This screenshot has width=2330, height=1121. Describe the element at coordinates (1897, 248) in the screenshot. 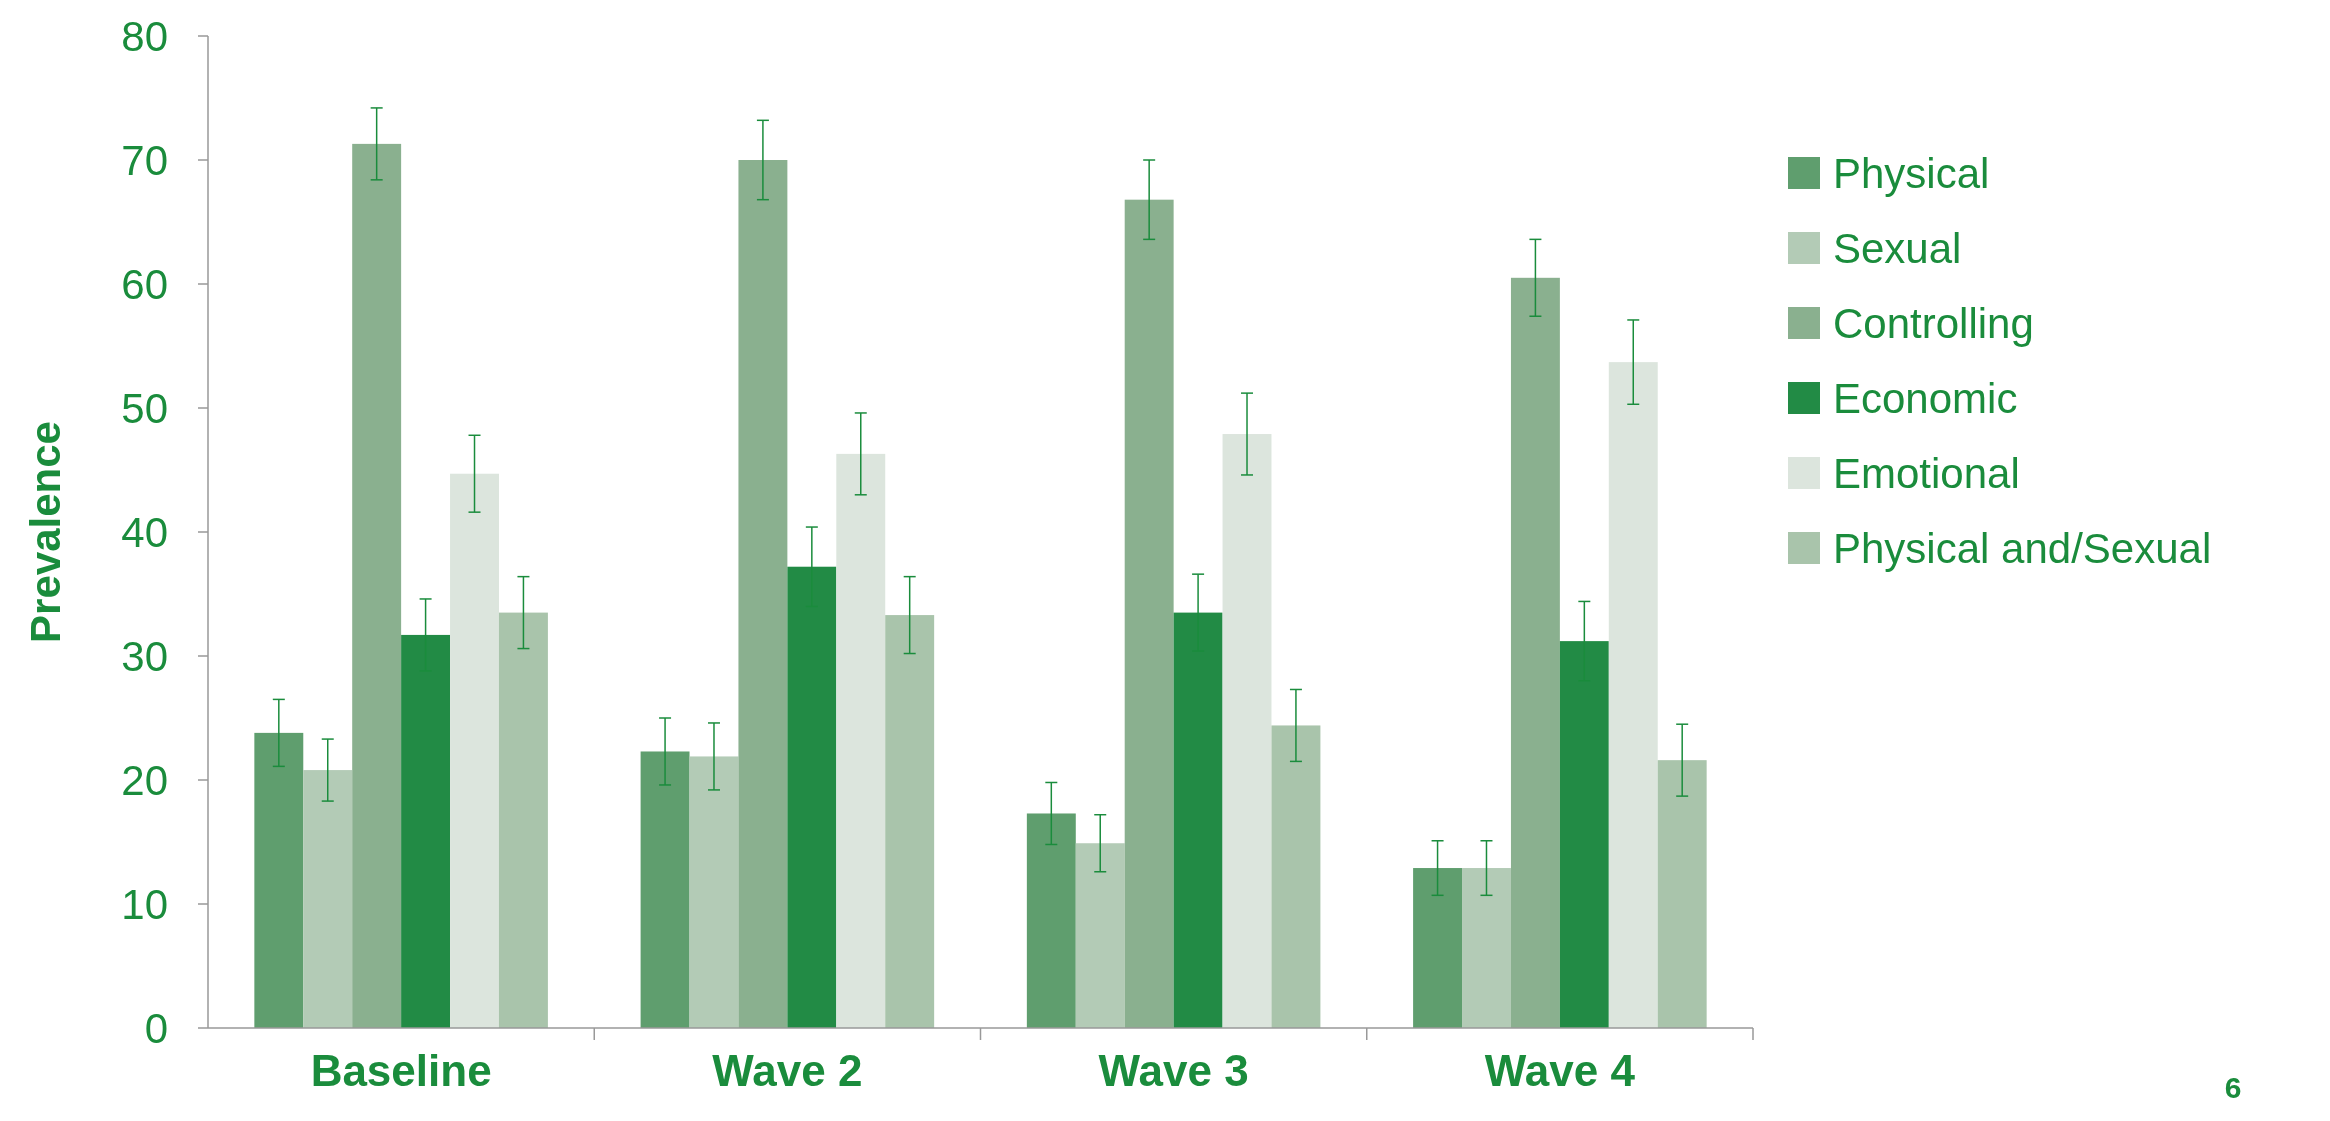

I see `legend-label: Sexual` at that location.